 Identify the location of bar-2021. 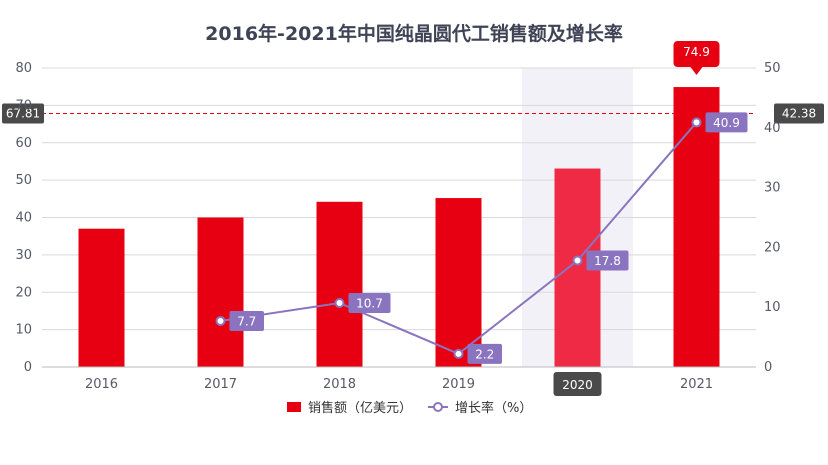
(696, 227).